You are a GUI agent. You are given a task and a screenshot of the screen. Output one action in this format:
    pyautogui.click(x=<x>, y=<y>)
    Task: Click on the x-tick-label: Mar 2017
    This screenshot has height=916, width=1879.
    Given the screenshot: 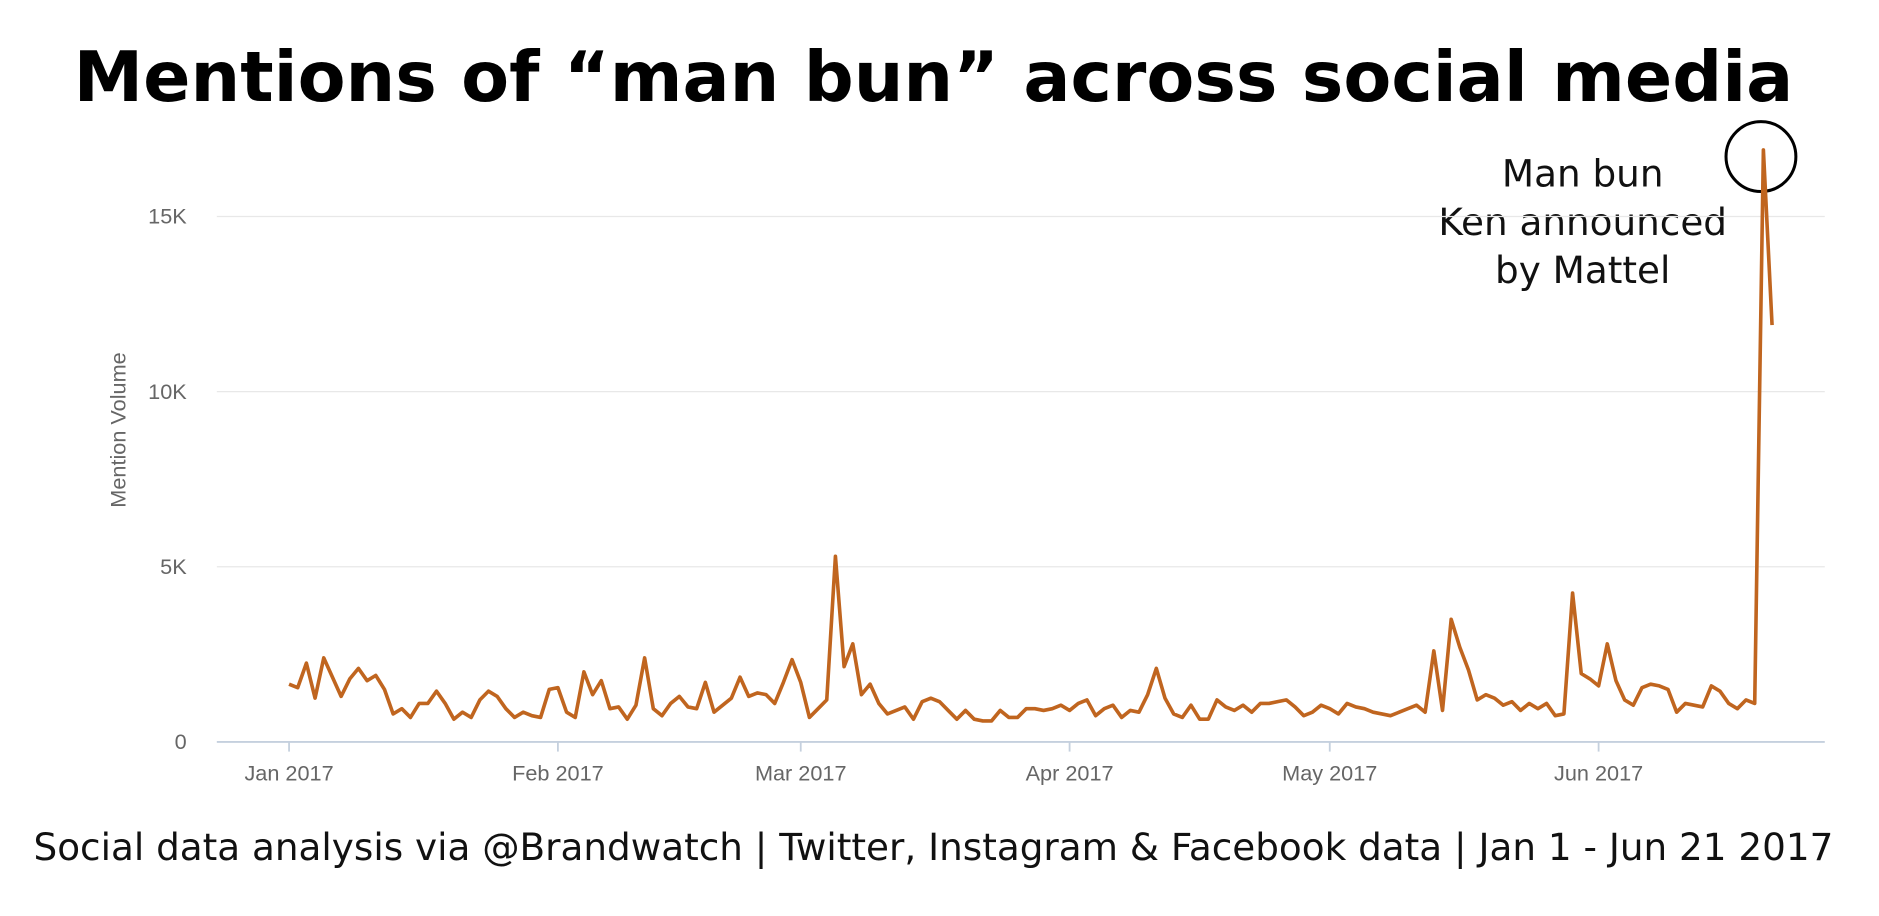 What is the action you would take?
    pyautogui.click(x=801, y=772)
    